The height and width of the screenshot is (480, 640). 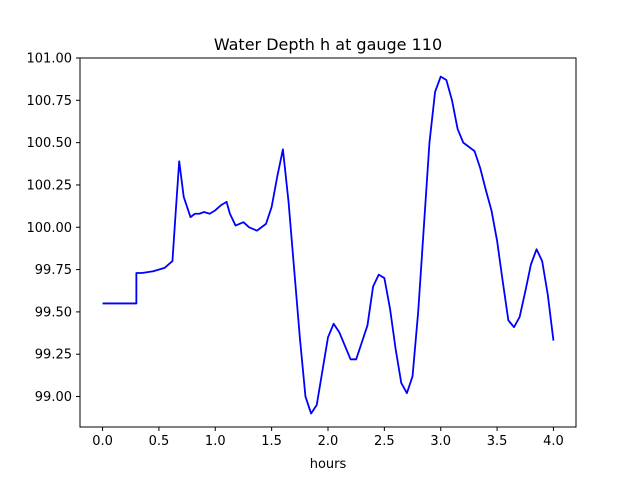 What do you see at coordinates (50, 228) in the screenshot?
I see `y-tick-label: 100.00` at bounding box center [50, 228].